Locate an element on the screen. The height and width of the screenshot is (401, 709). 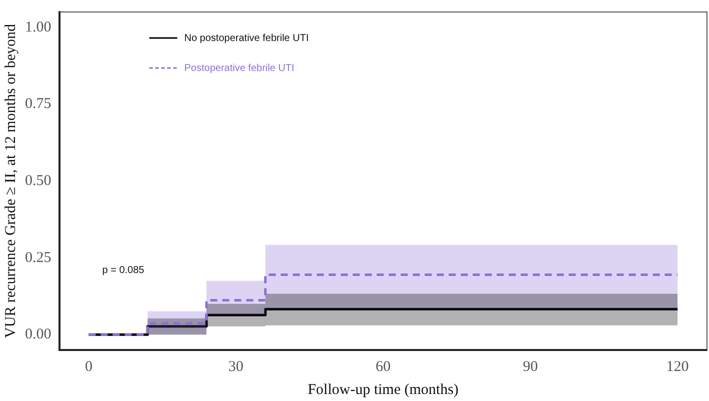
legend-label: No postoperative febrile UTI is located at coordinates (246, 38).